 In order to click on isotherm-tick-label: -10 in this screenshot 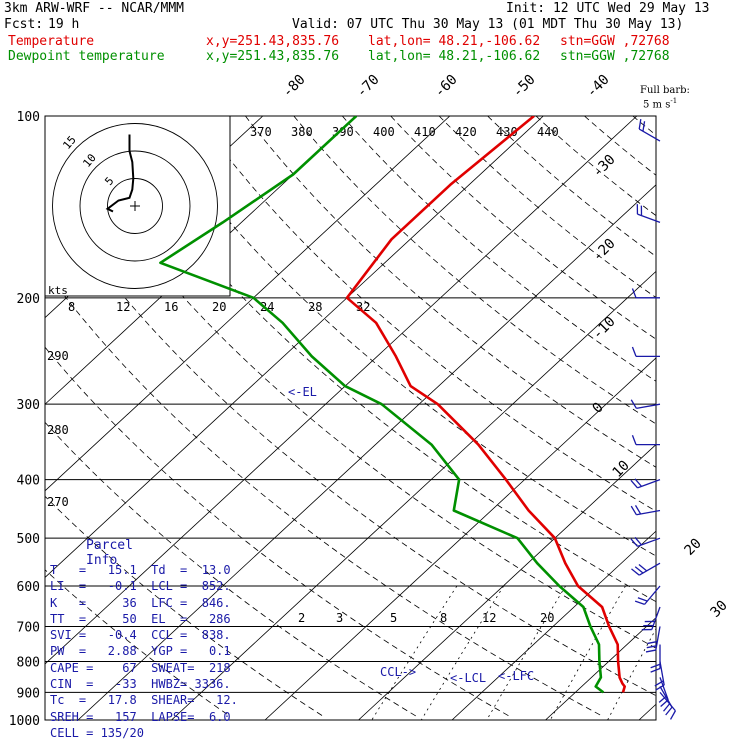, I will do `click(604, 328)`.